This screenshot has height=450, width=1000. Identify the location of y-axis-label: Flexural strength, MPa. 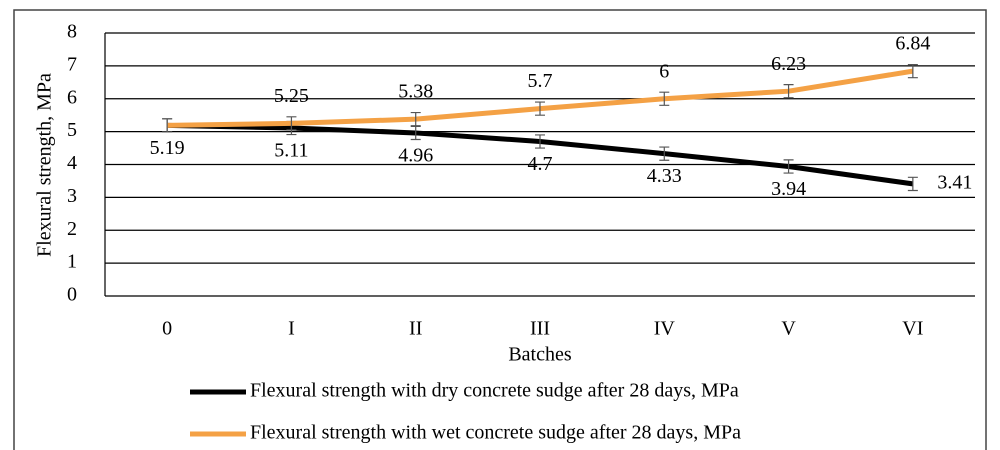
(45, 165).